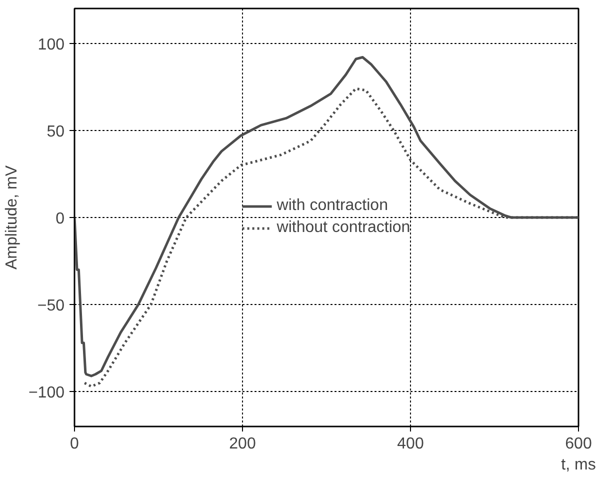 The image size is (596, 481). What do you see at coordinates (55, 131) in the screenshot?
I see `y-tick-label: 50` at bounding box center [55, 131].